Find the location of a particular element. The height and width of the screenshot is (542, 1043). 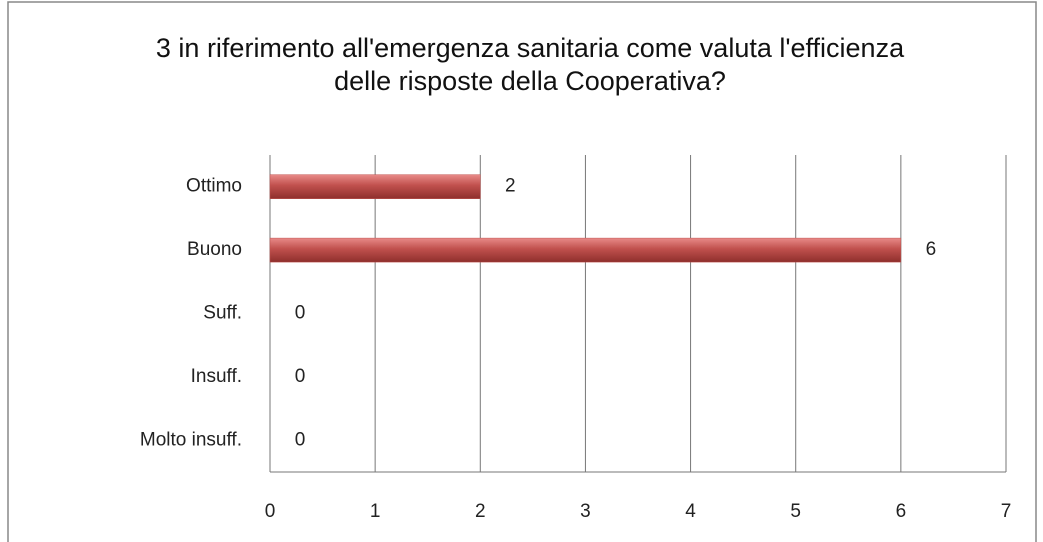

x-tick-label: 4 is located at coordinates (690, 511).